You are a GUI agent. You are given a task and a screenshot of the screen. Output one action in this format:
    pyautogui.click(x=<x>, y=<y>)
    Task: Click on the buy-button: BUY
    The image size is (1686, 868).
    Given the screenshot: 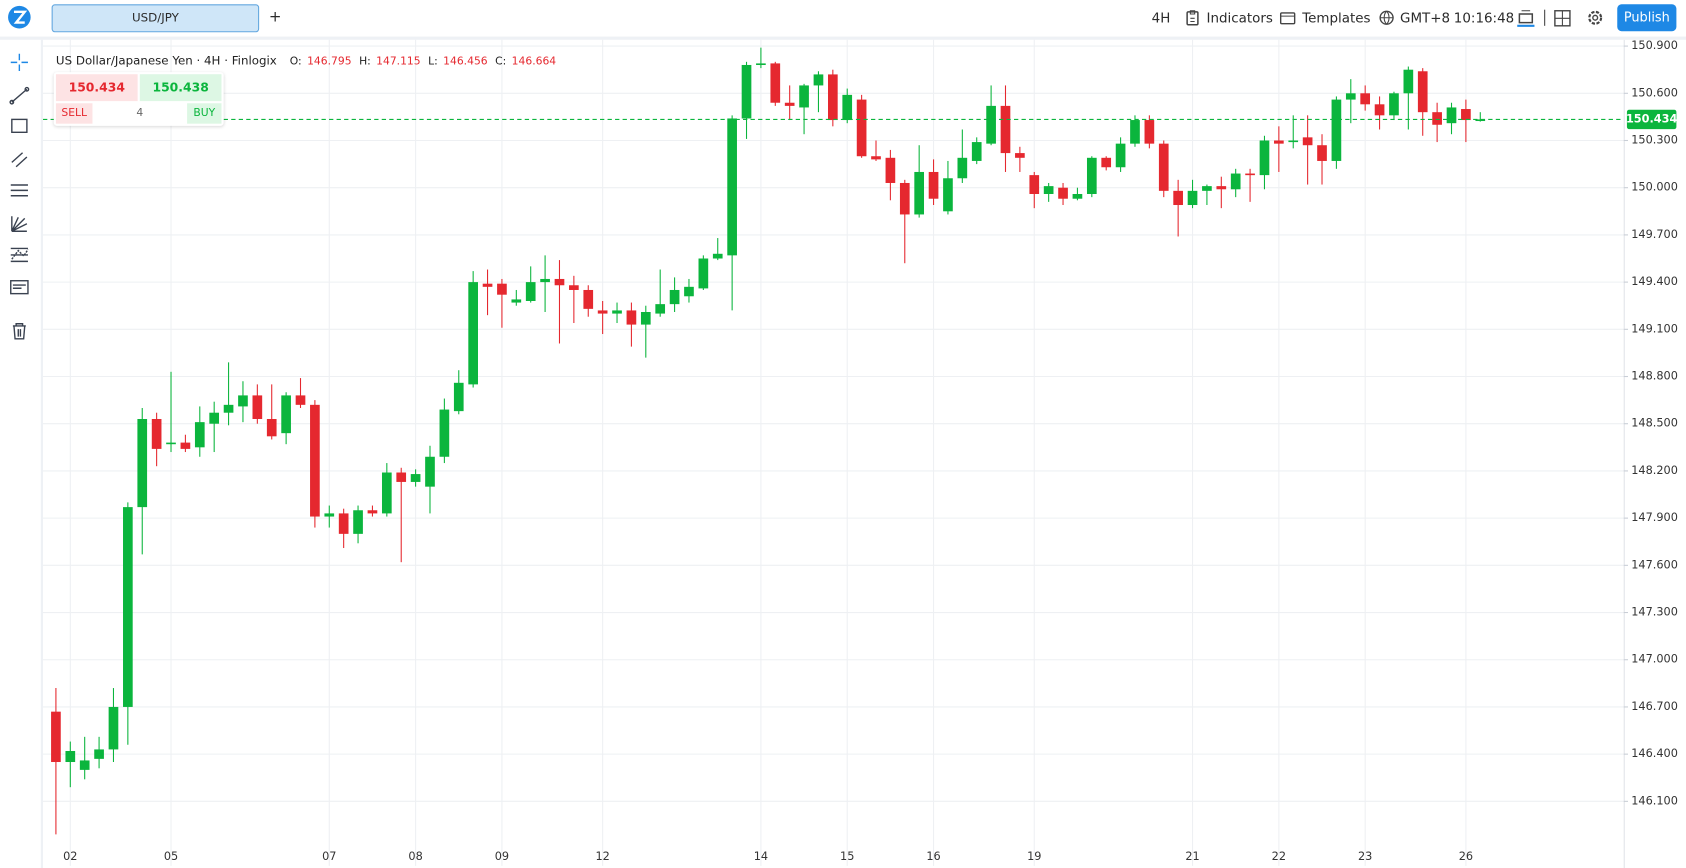 What is the action you would take?
    pyautogui.click(x=204, y=113)
    